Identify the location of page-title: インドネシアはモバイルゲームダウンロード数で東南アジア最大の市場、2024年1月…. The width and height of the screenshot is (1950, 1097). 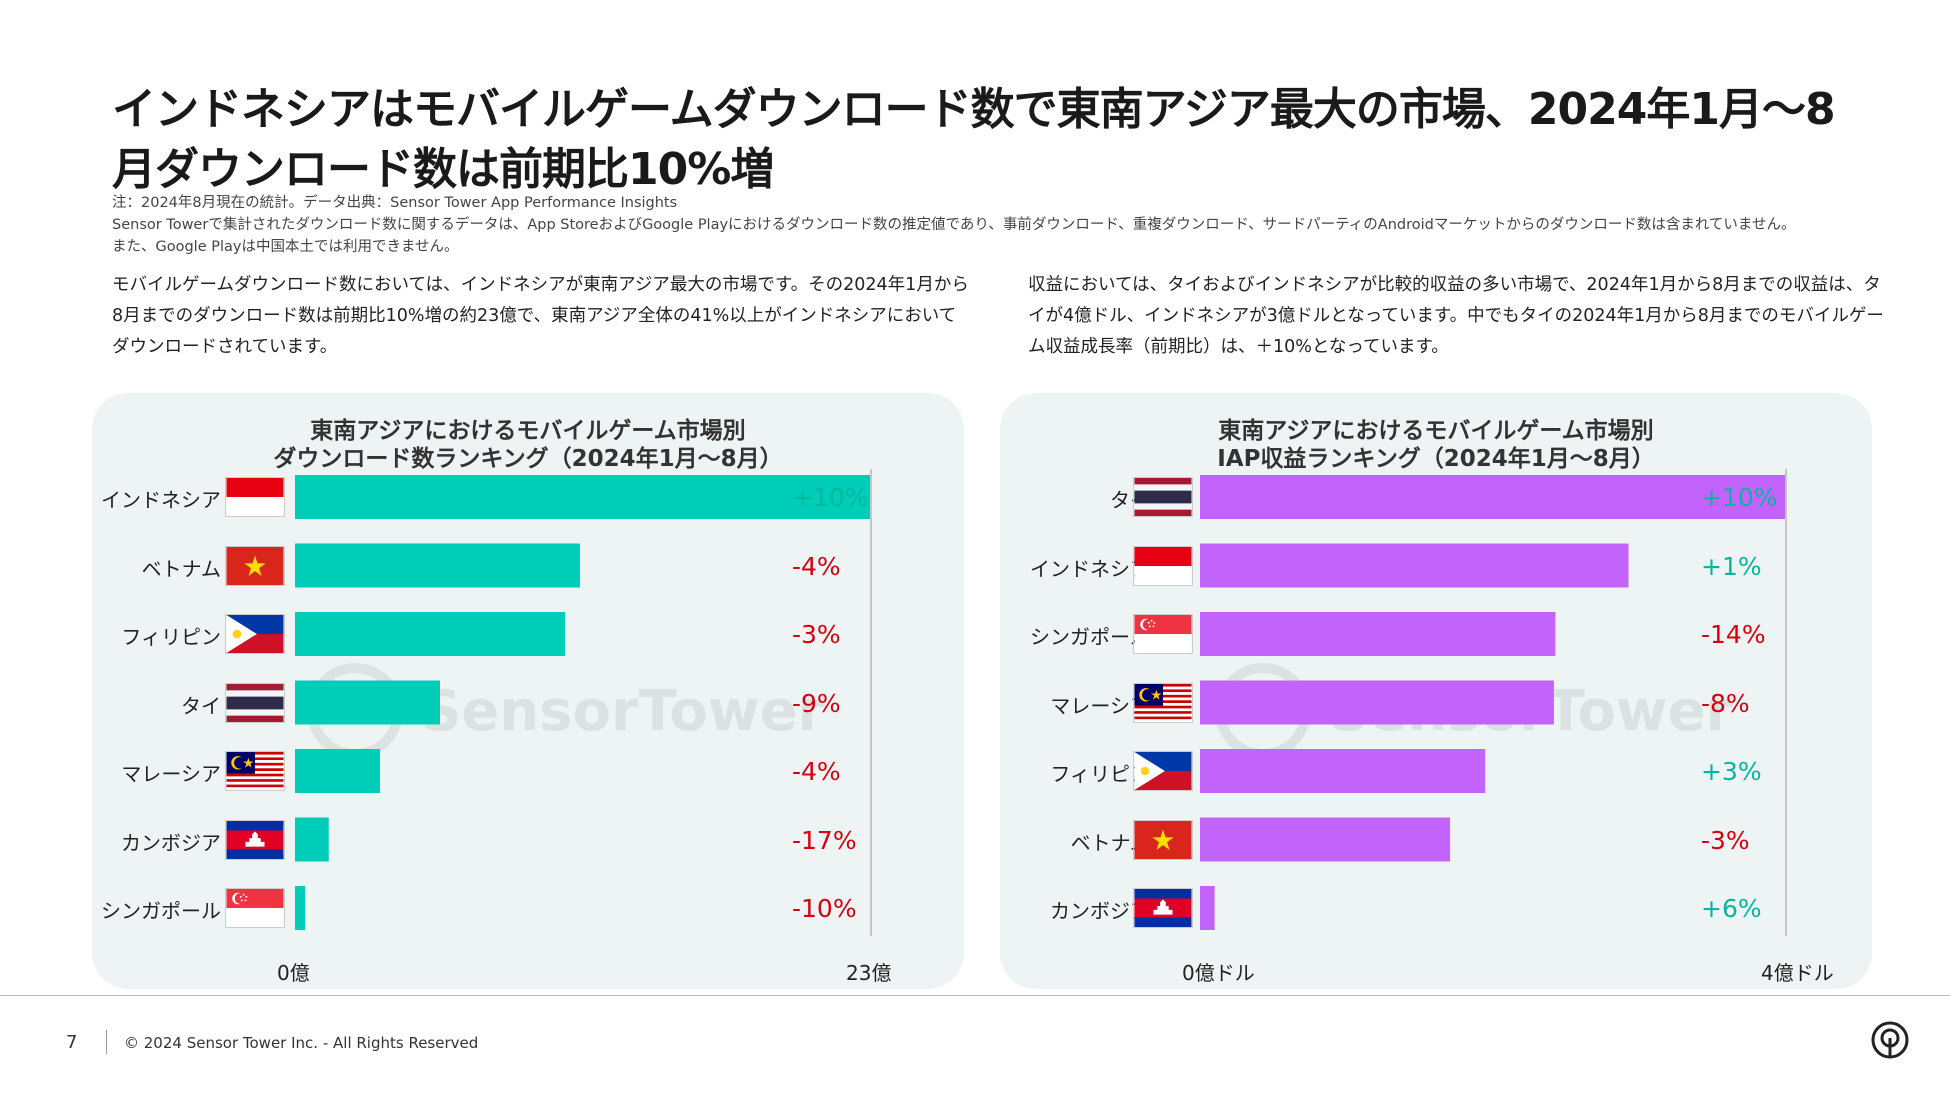
(974, 139).